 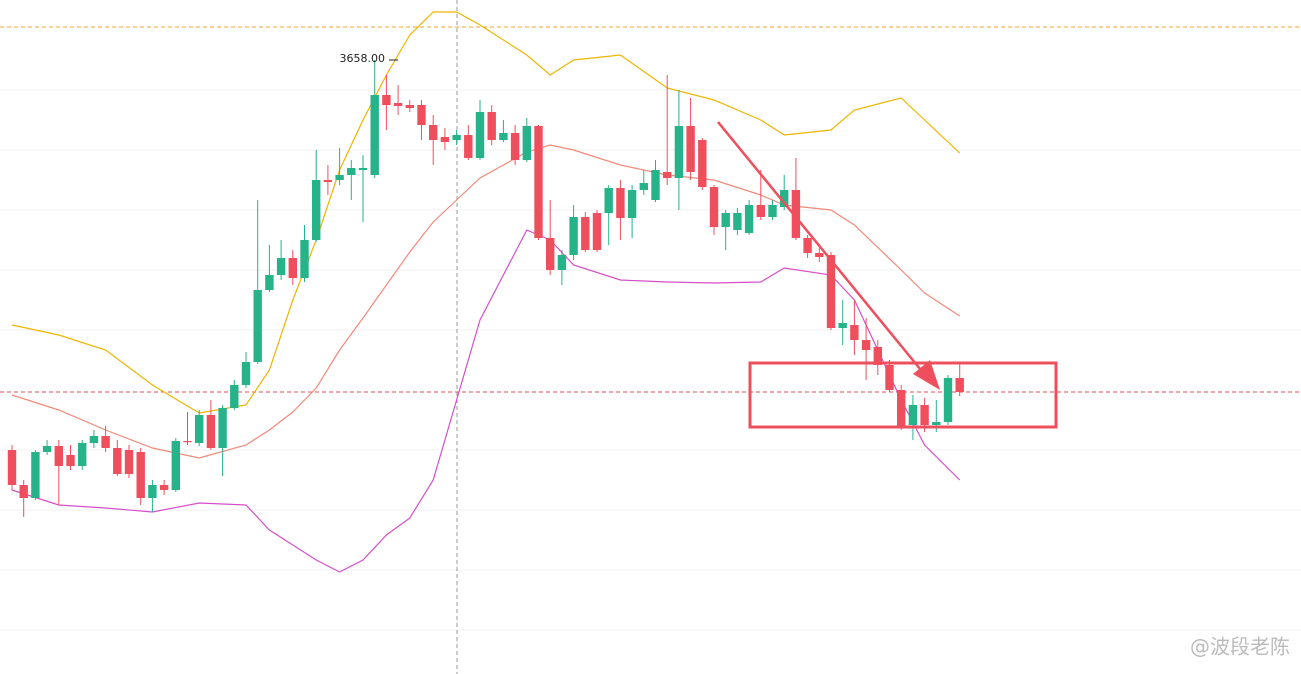 What do you see at coordinates (363, 58) in the screenshot?
I see `max-price-label: 3658.00` at bounding box center [363, 58].